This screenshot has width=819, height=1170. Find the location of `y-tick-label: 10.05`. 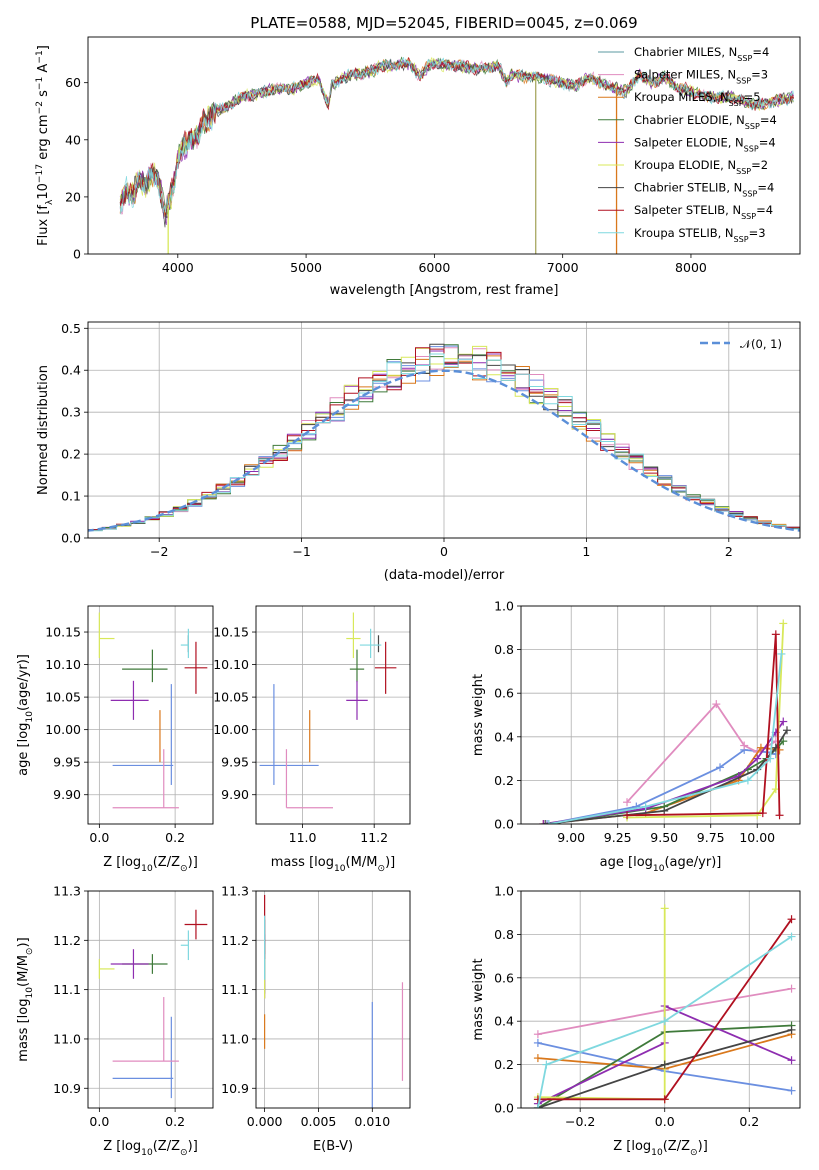

y-tick-label: 10.05 is located at coordinates (63, 697).